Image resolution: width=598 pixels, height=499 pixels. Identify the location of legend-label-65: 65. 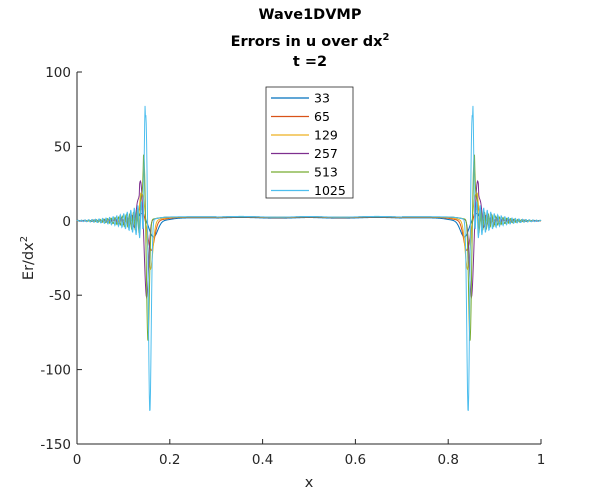
(322, 116).